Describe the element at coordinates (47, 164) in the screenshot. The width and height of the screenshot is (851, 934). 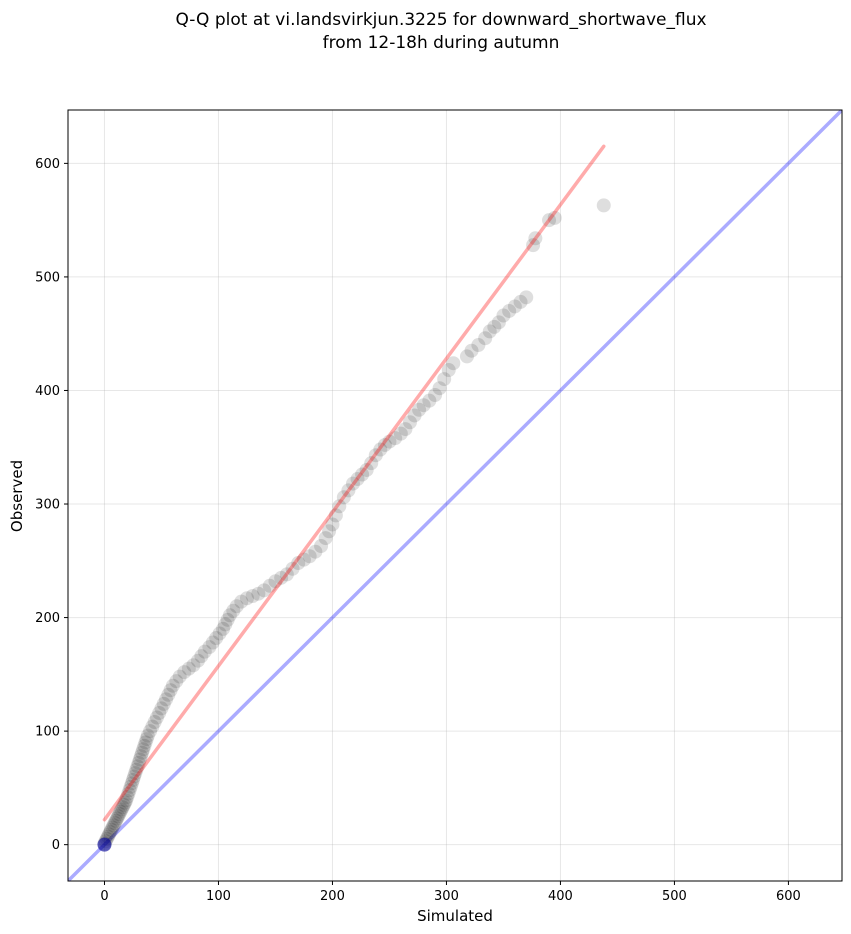
I see `y-tick-label: 600` at that location.